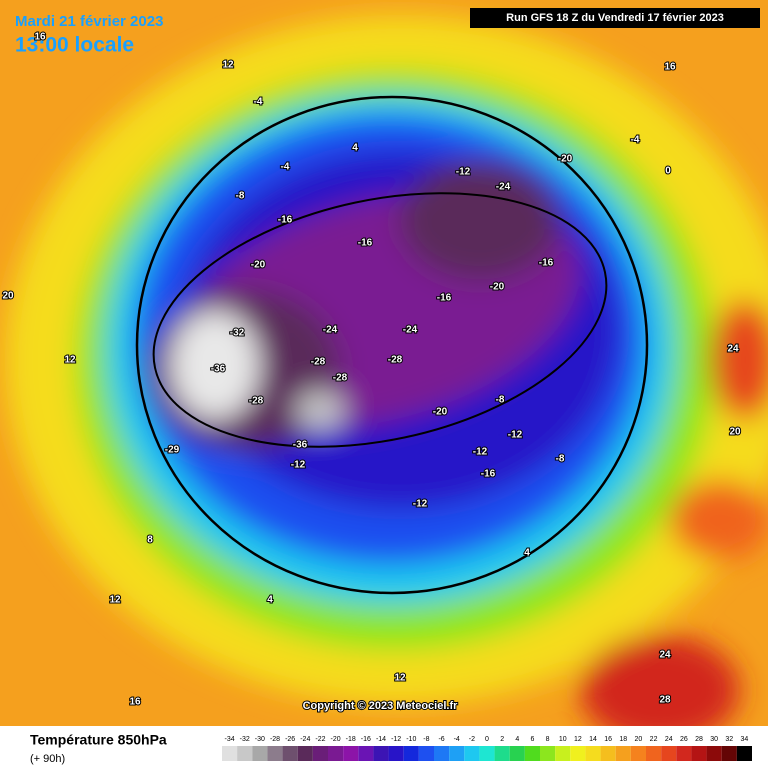 The height and width of the screenshot is (773, 768). Describe the element at coordinates (285, 167) in the screenshot. I see `contour-label: -4` at that location.